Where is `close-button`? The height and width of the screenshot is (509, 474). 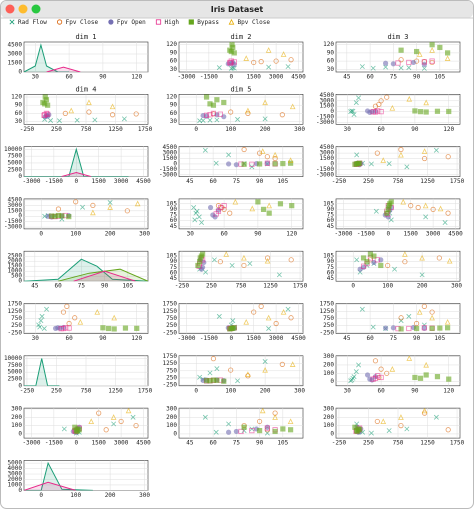
close-button is located at coordinates (10, 9).